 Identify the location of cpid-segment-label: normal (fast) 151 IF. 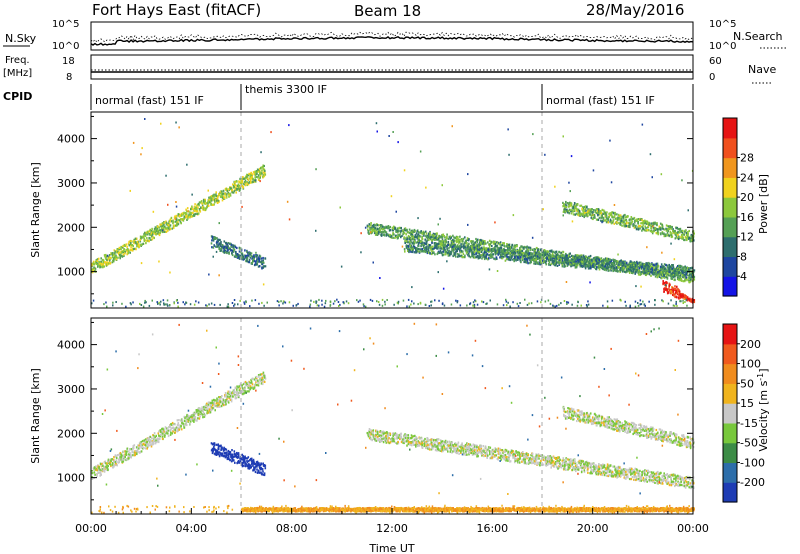
(600, 100).